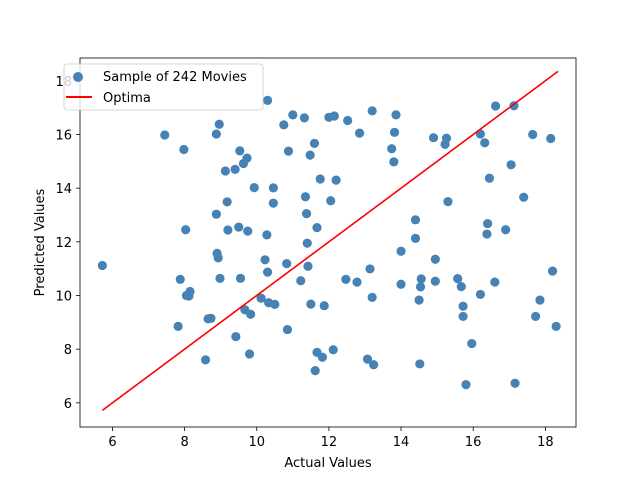 The height and width of the screenshot is (480, 640). What do you see at coordinates (184, 442) in the screenshot?
I see `x-tick-label: 8` at bounding box center [184, 442].